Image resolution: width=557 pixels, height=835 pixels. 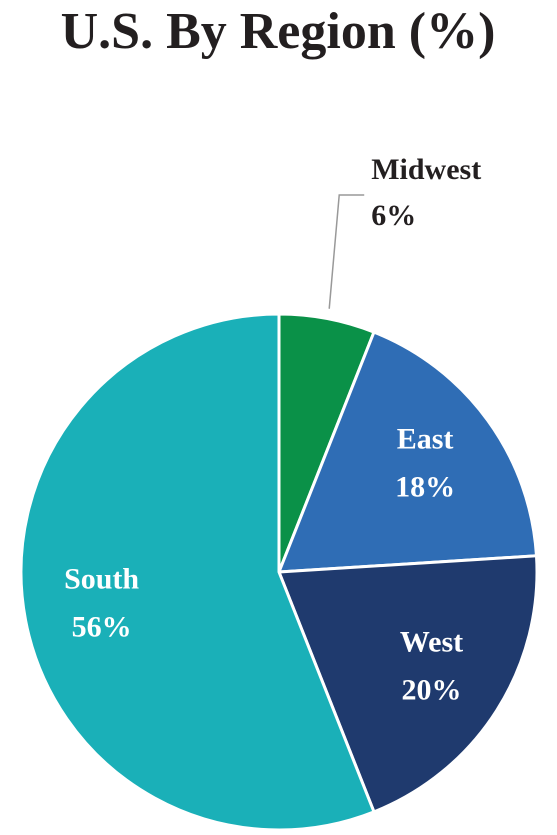 What do you see at coordinates (393, 215) in the screenshot?
I see `value-label: 6%` at bounding box center [393, 215].